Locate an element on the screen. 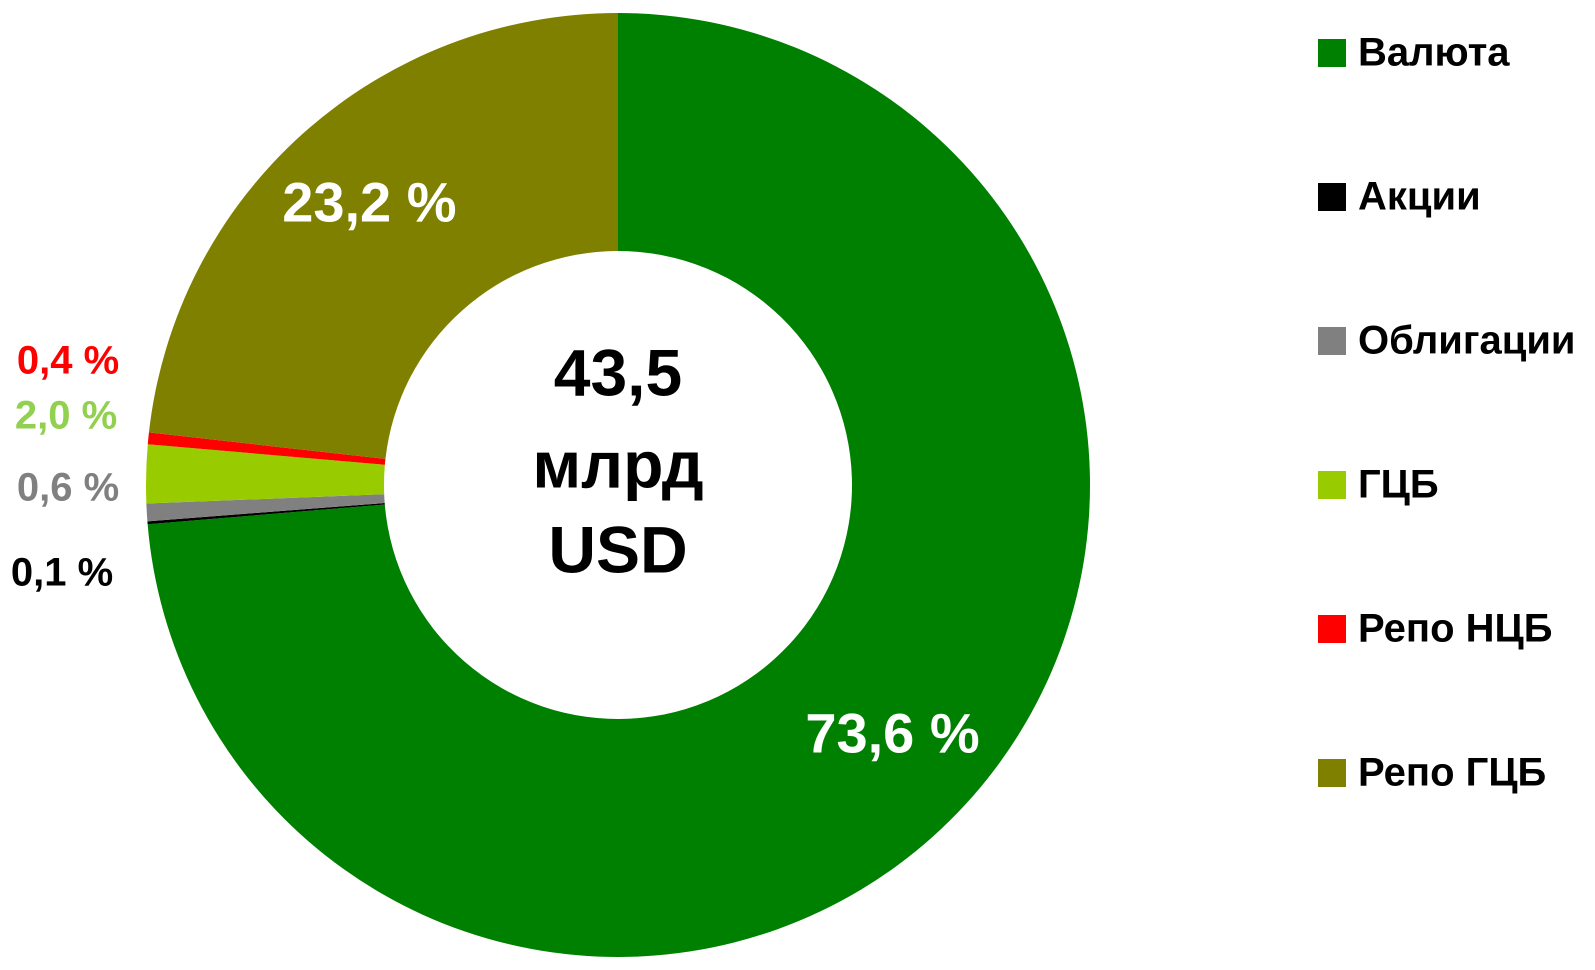 The image size is (1595, 970). center-line: млрд is located at coordinates (617, 464).